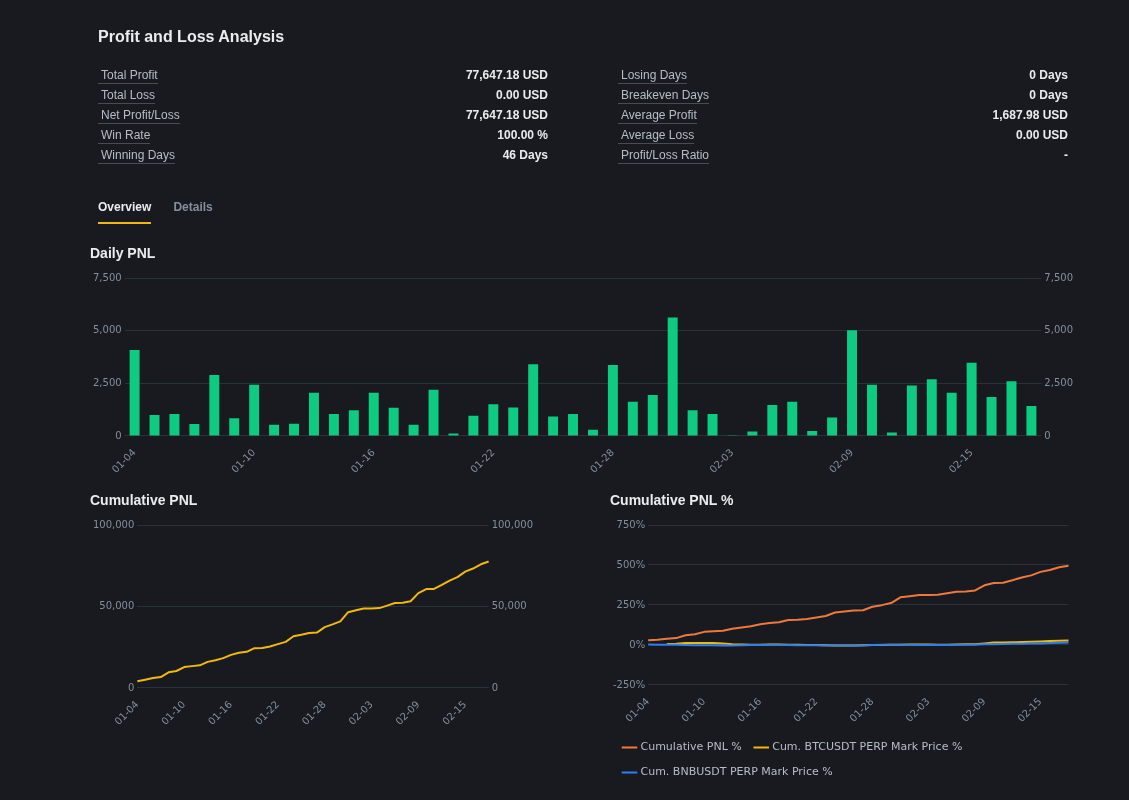 The image size is (1129, 800). I want to click on text: Net Profit/Loss, so click(139, 116).